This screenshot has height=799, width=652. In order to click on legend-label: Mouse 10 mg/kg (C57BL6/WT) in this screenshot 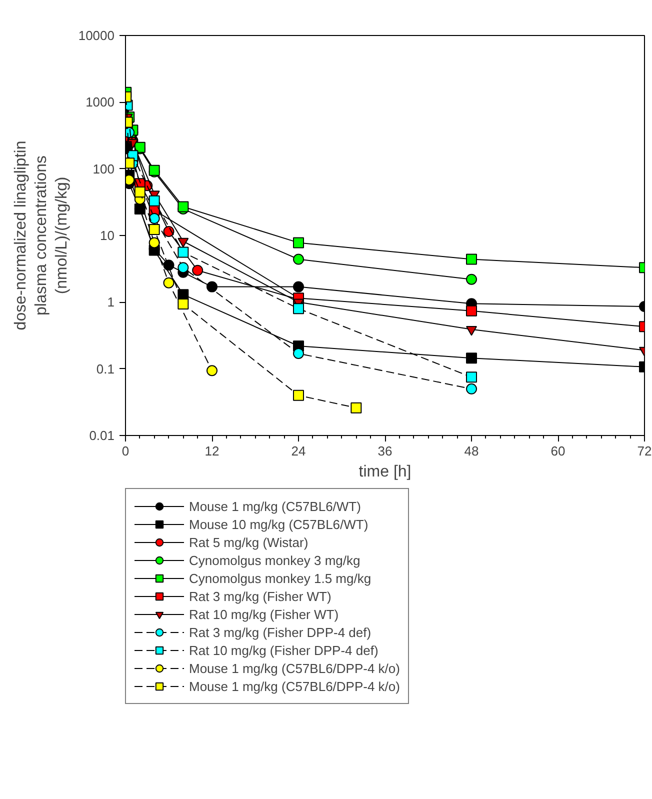, I will do `click(278, 524)`.